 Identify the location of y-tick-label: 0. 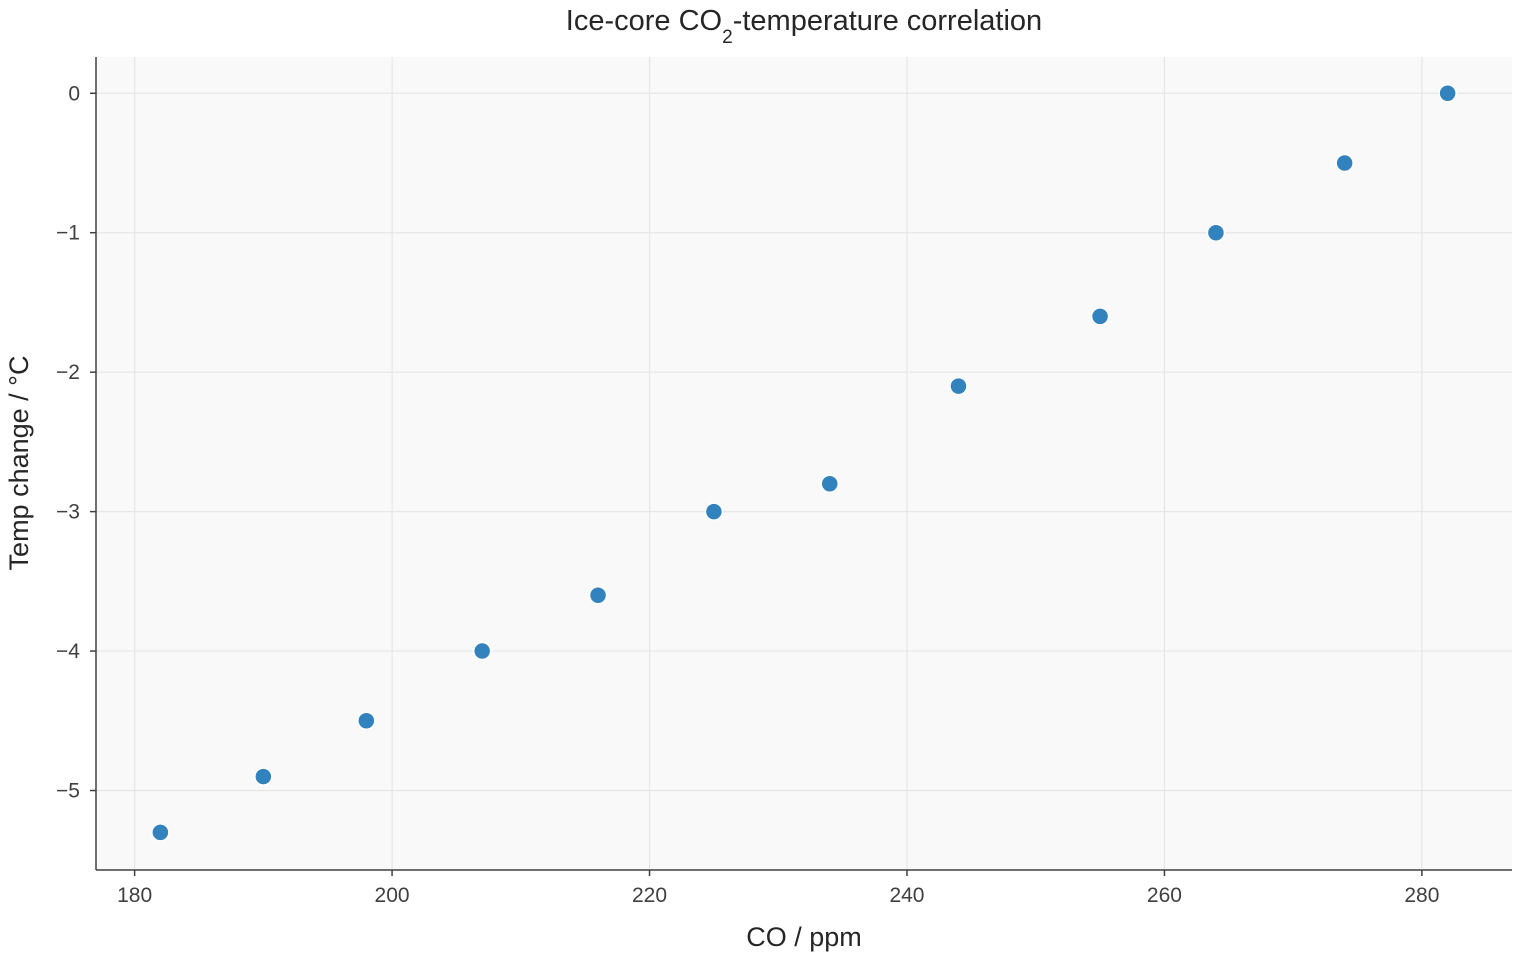
(74, 93).